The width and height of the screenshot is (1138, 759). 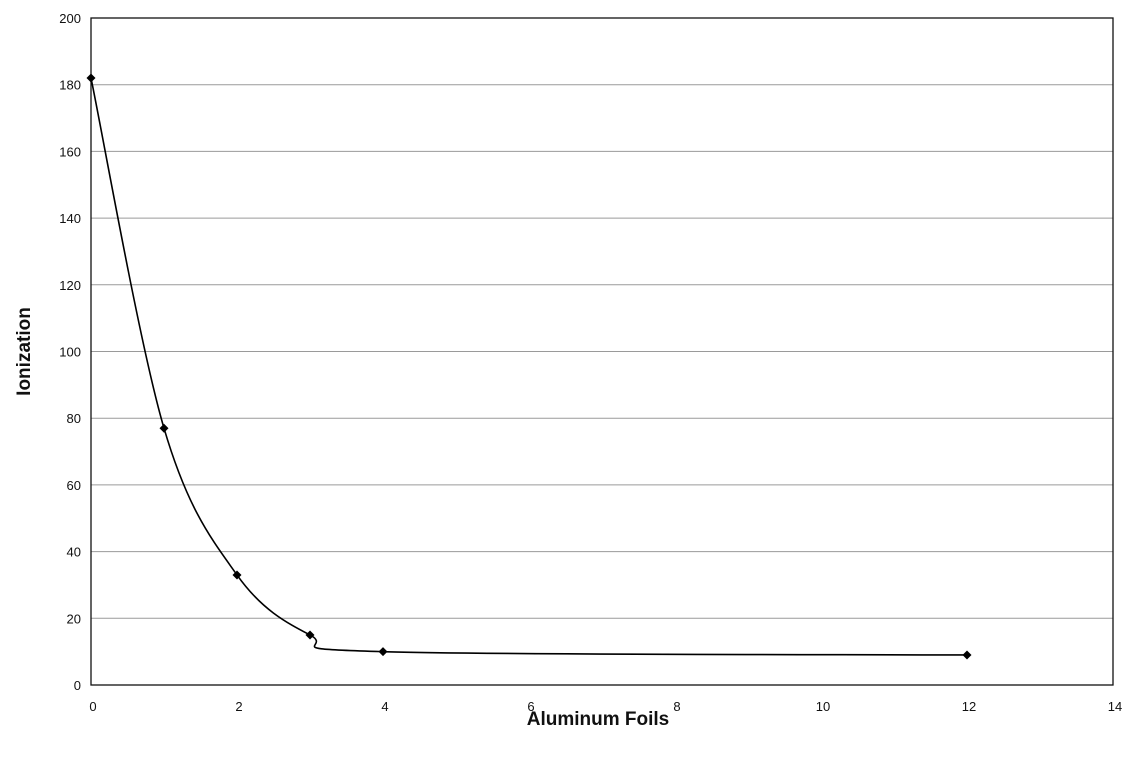 I want to click on x-tick-label: 2, so click(x=238, y=706).